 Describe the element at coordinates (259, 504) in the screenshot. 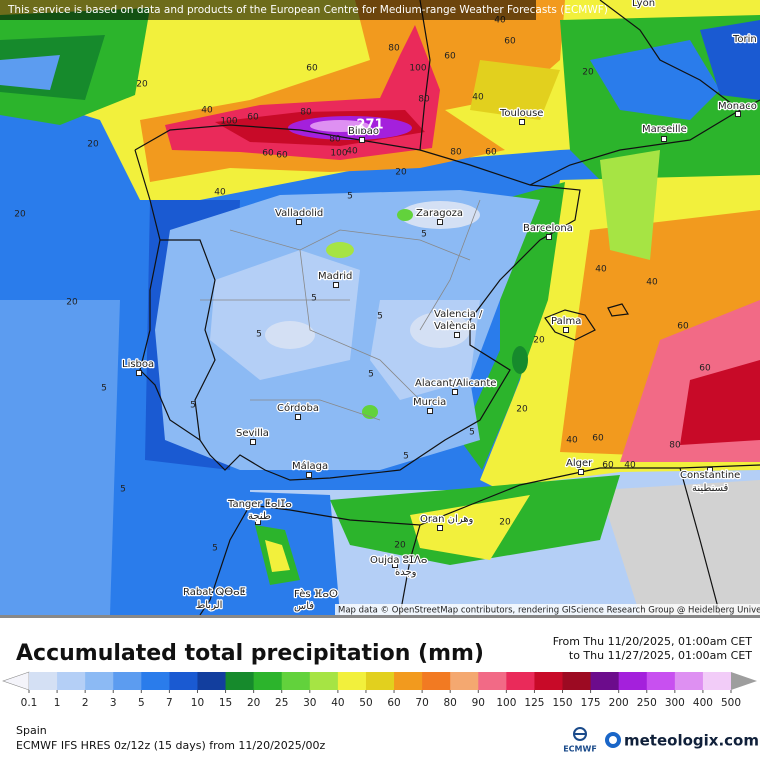

I see `city-label: Tanger ⵟⴰⵏⵊⴰ` at that location.